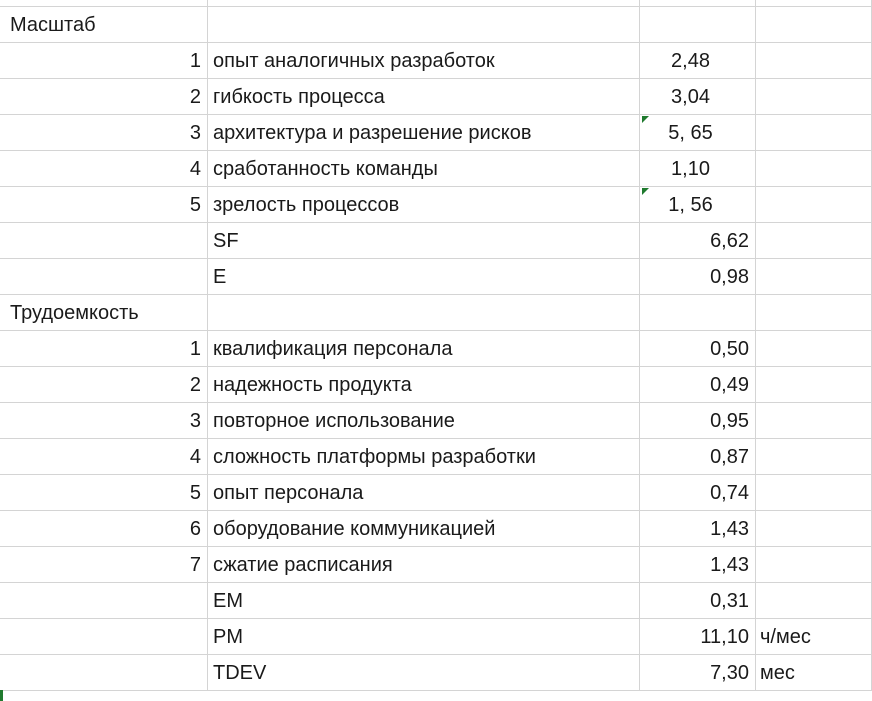 This screenshot has height=701, width=872. I want to click on value-cell: 0,98, so click(698, 277).